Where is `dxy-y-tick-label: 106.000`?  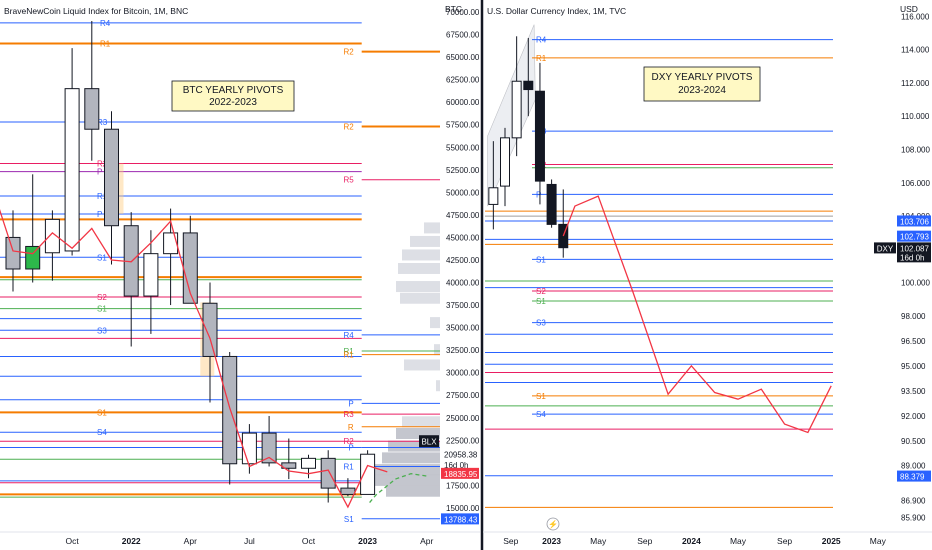
dxy-y-tick-label: 106.000 is located at coordinates (915, 183).